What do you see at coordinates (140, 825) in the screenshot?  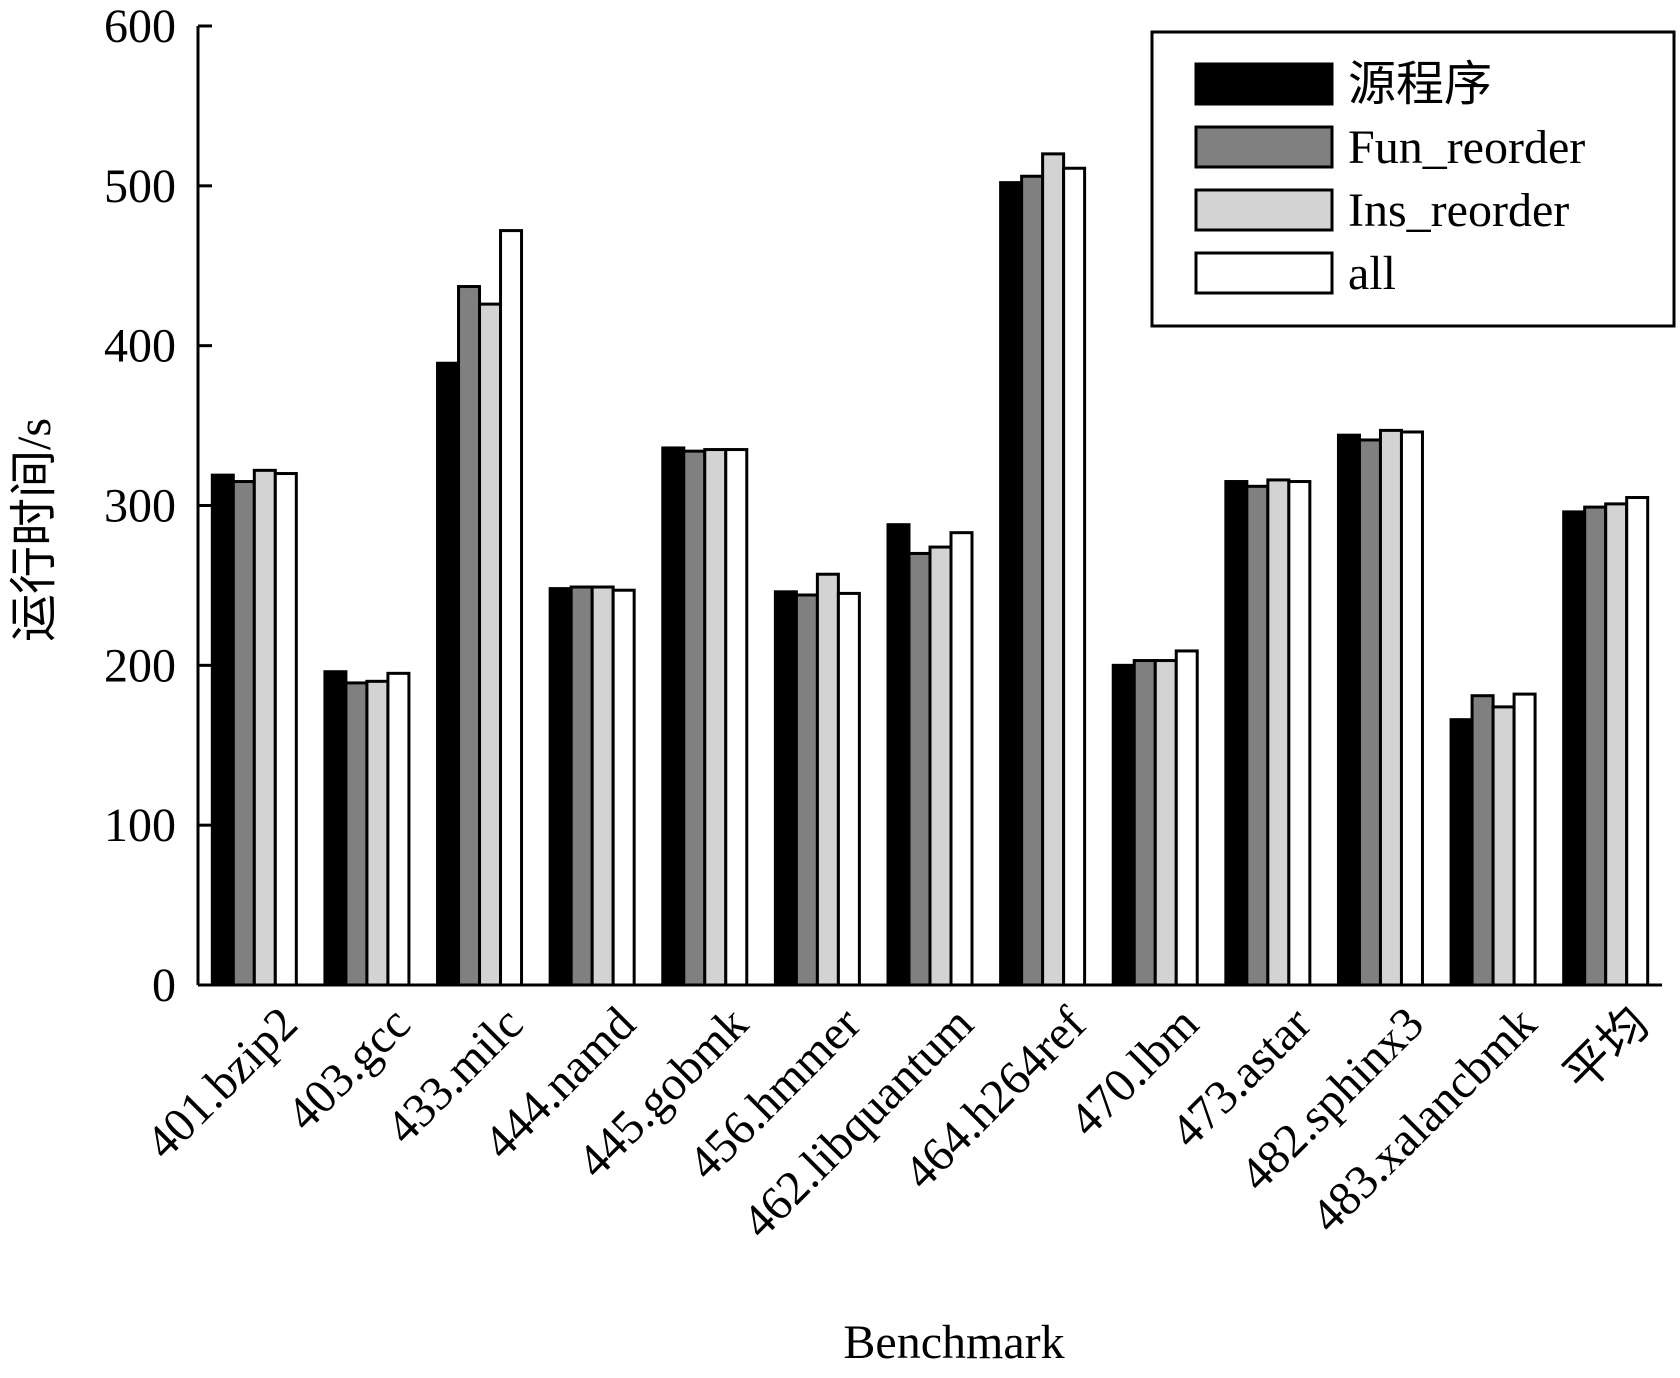 I see `y-tick-label-1: 100` at bounding box center [140, 825].